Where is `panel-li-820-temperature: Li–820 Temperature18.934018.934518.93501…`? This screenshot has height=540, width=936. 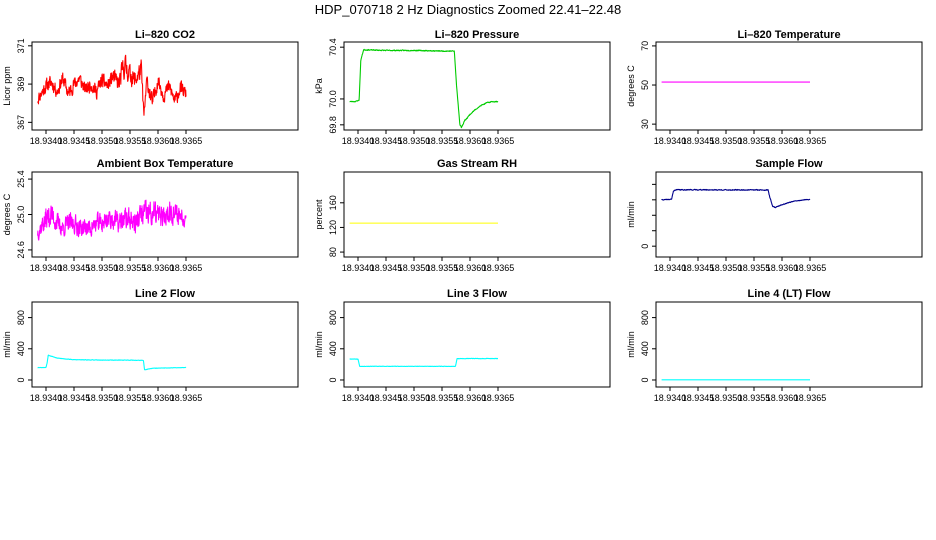 panel-li-820-temperature: Li–820 Temperature18.934018.934518.93501… is located at coordinates (774, 87).